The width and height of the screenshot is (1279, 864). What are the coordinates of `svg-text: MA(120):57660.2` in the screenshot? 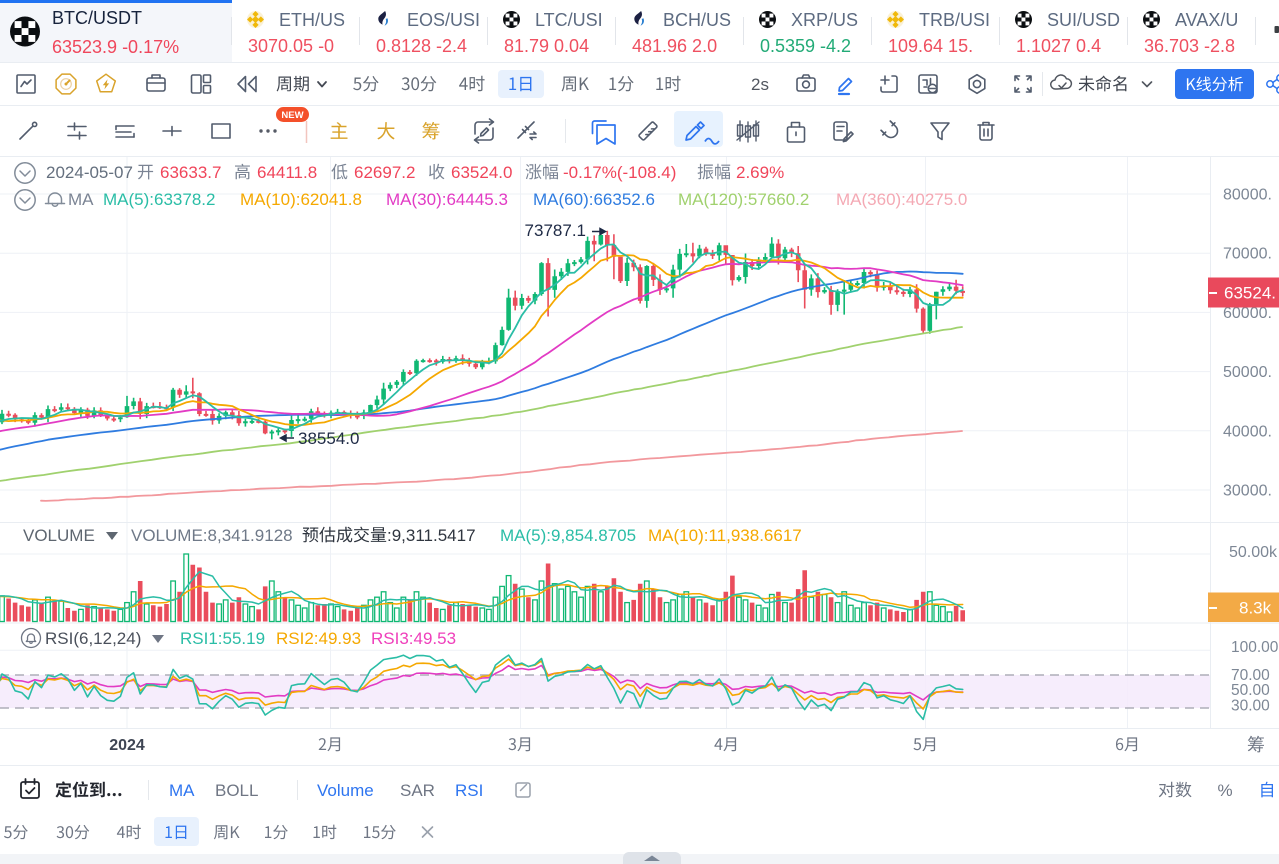 It's located at (743, 199).